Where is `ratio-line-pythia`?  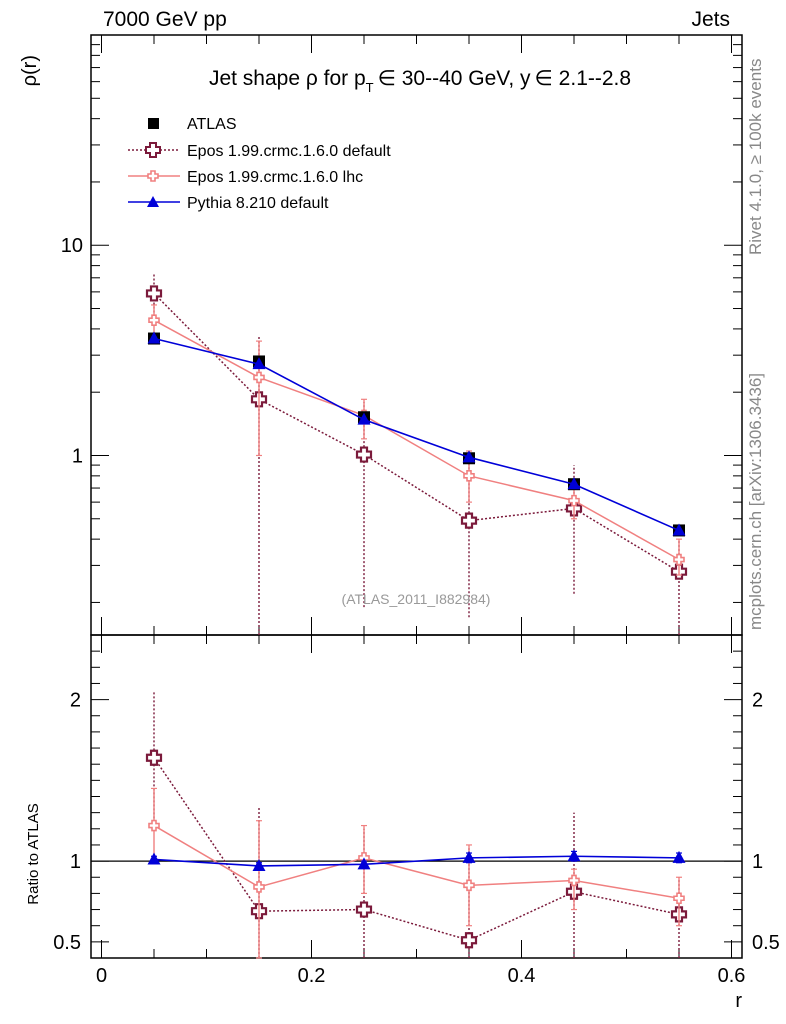 ratio-line-pythia is located at coordinates (416, 861).